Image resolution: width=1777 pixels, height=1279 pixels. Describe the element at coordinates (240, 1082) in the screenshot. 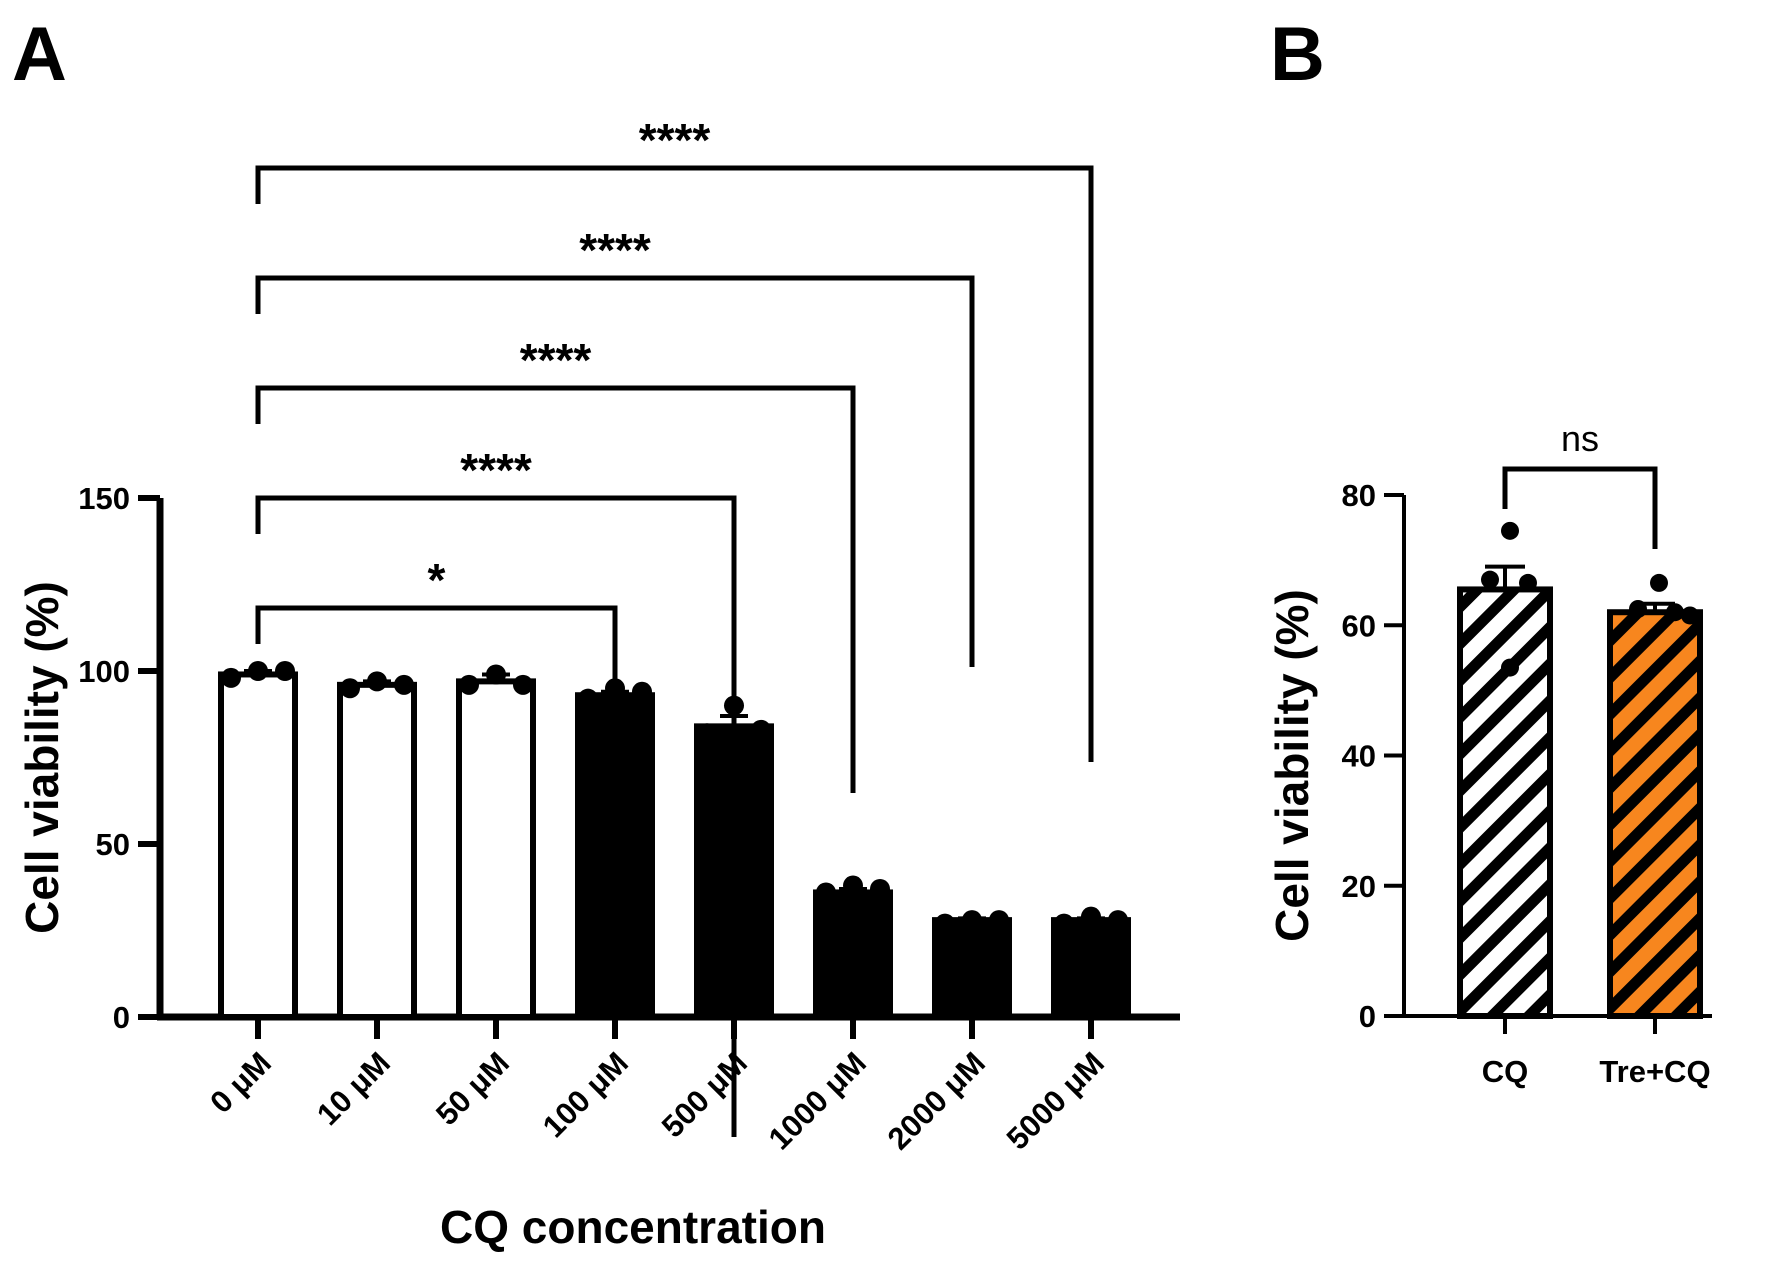

I see `x-tick-label: 0 μM` at that location.